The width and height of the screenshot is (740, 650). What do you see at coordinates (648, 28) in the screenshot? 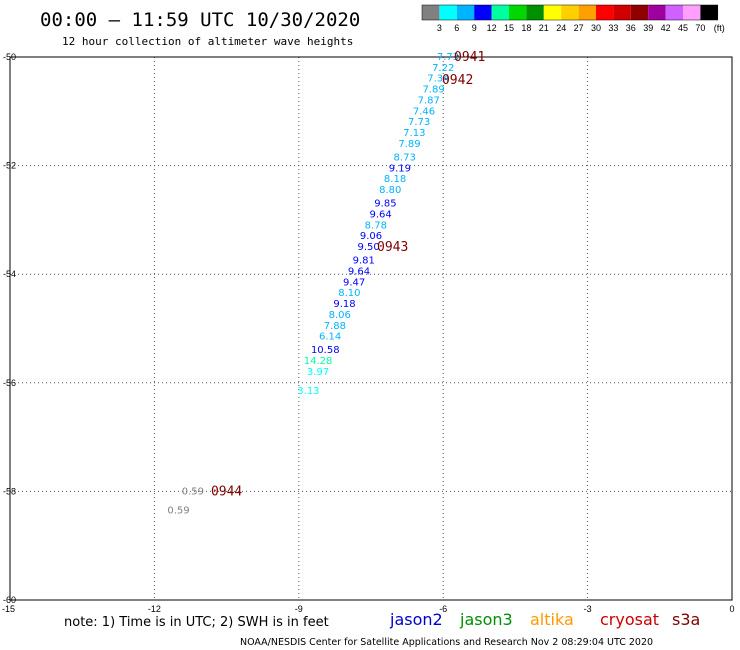
I see `color-scale-label: 39` at bounding box center [648, 28].